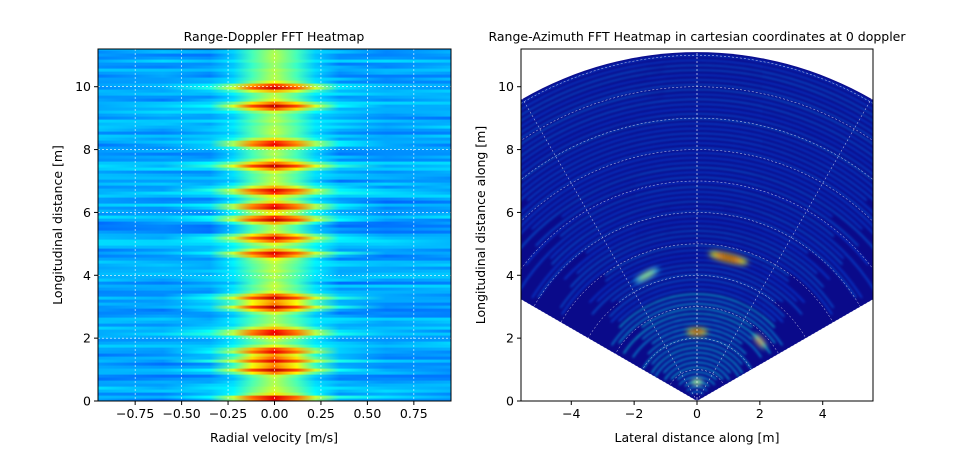  What do you see at coordinates (86, 244) in the screenshot?
I see `rd-y-axis: 0 2 4 6 8 10` at bounding box center [86, 244].